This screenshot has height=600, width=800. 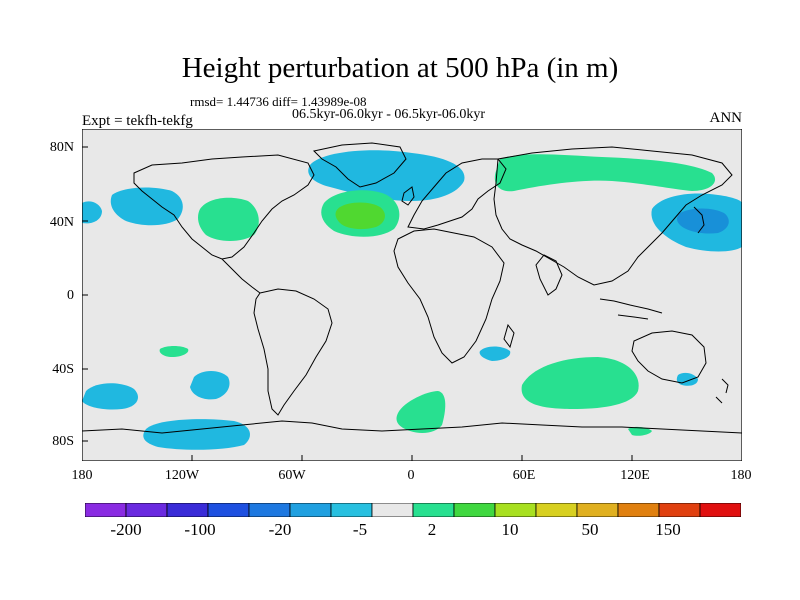 What do you see at coordinates (449, 296) in the screenshot?
I see `africa-coastline` at bounding box center [449, 296].